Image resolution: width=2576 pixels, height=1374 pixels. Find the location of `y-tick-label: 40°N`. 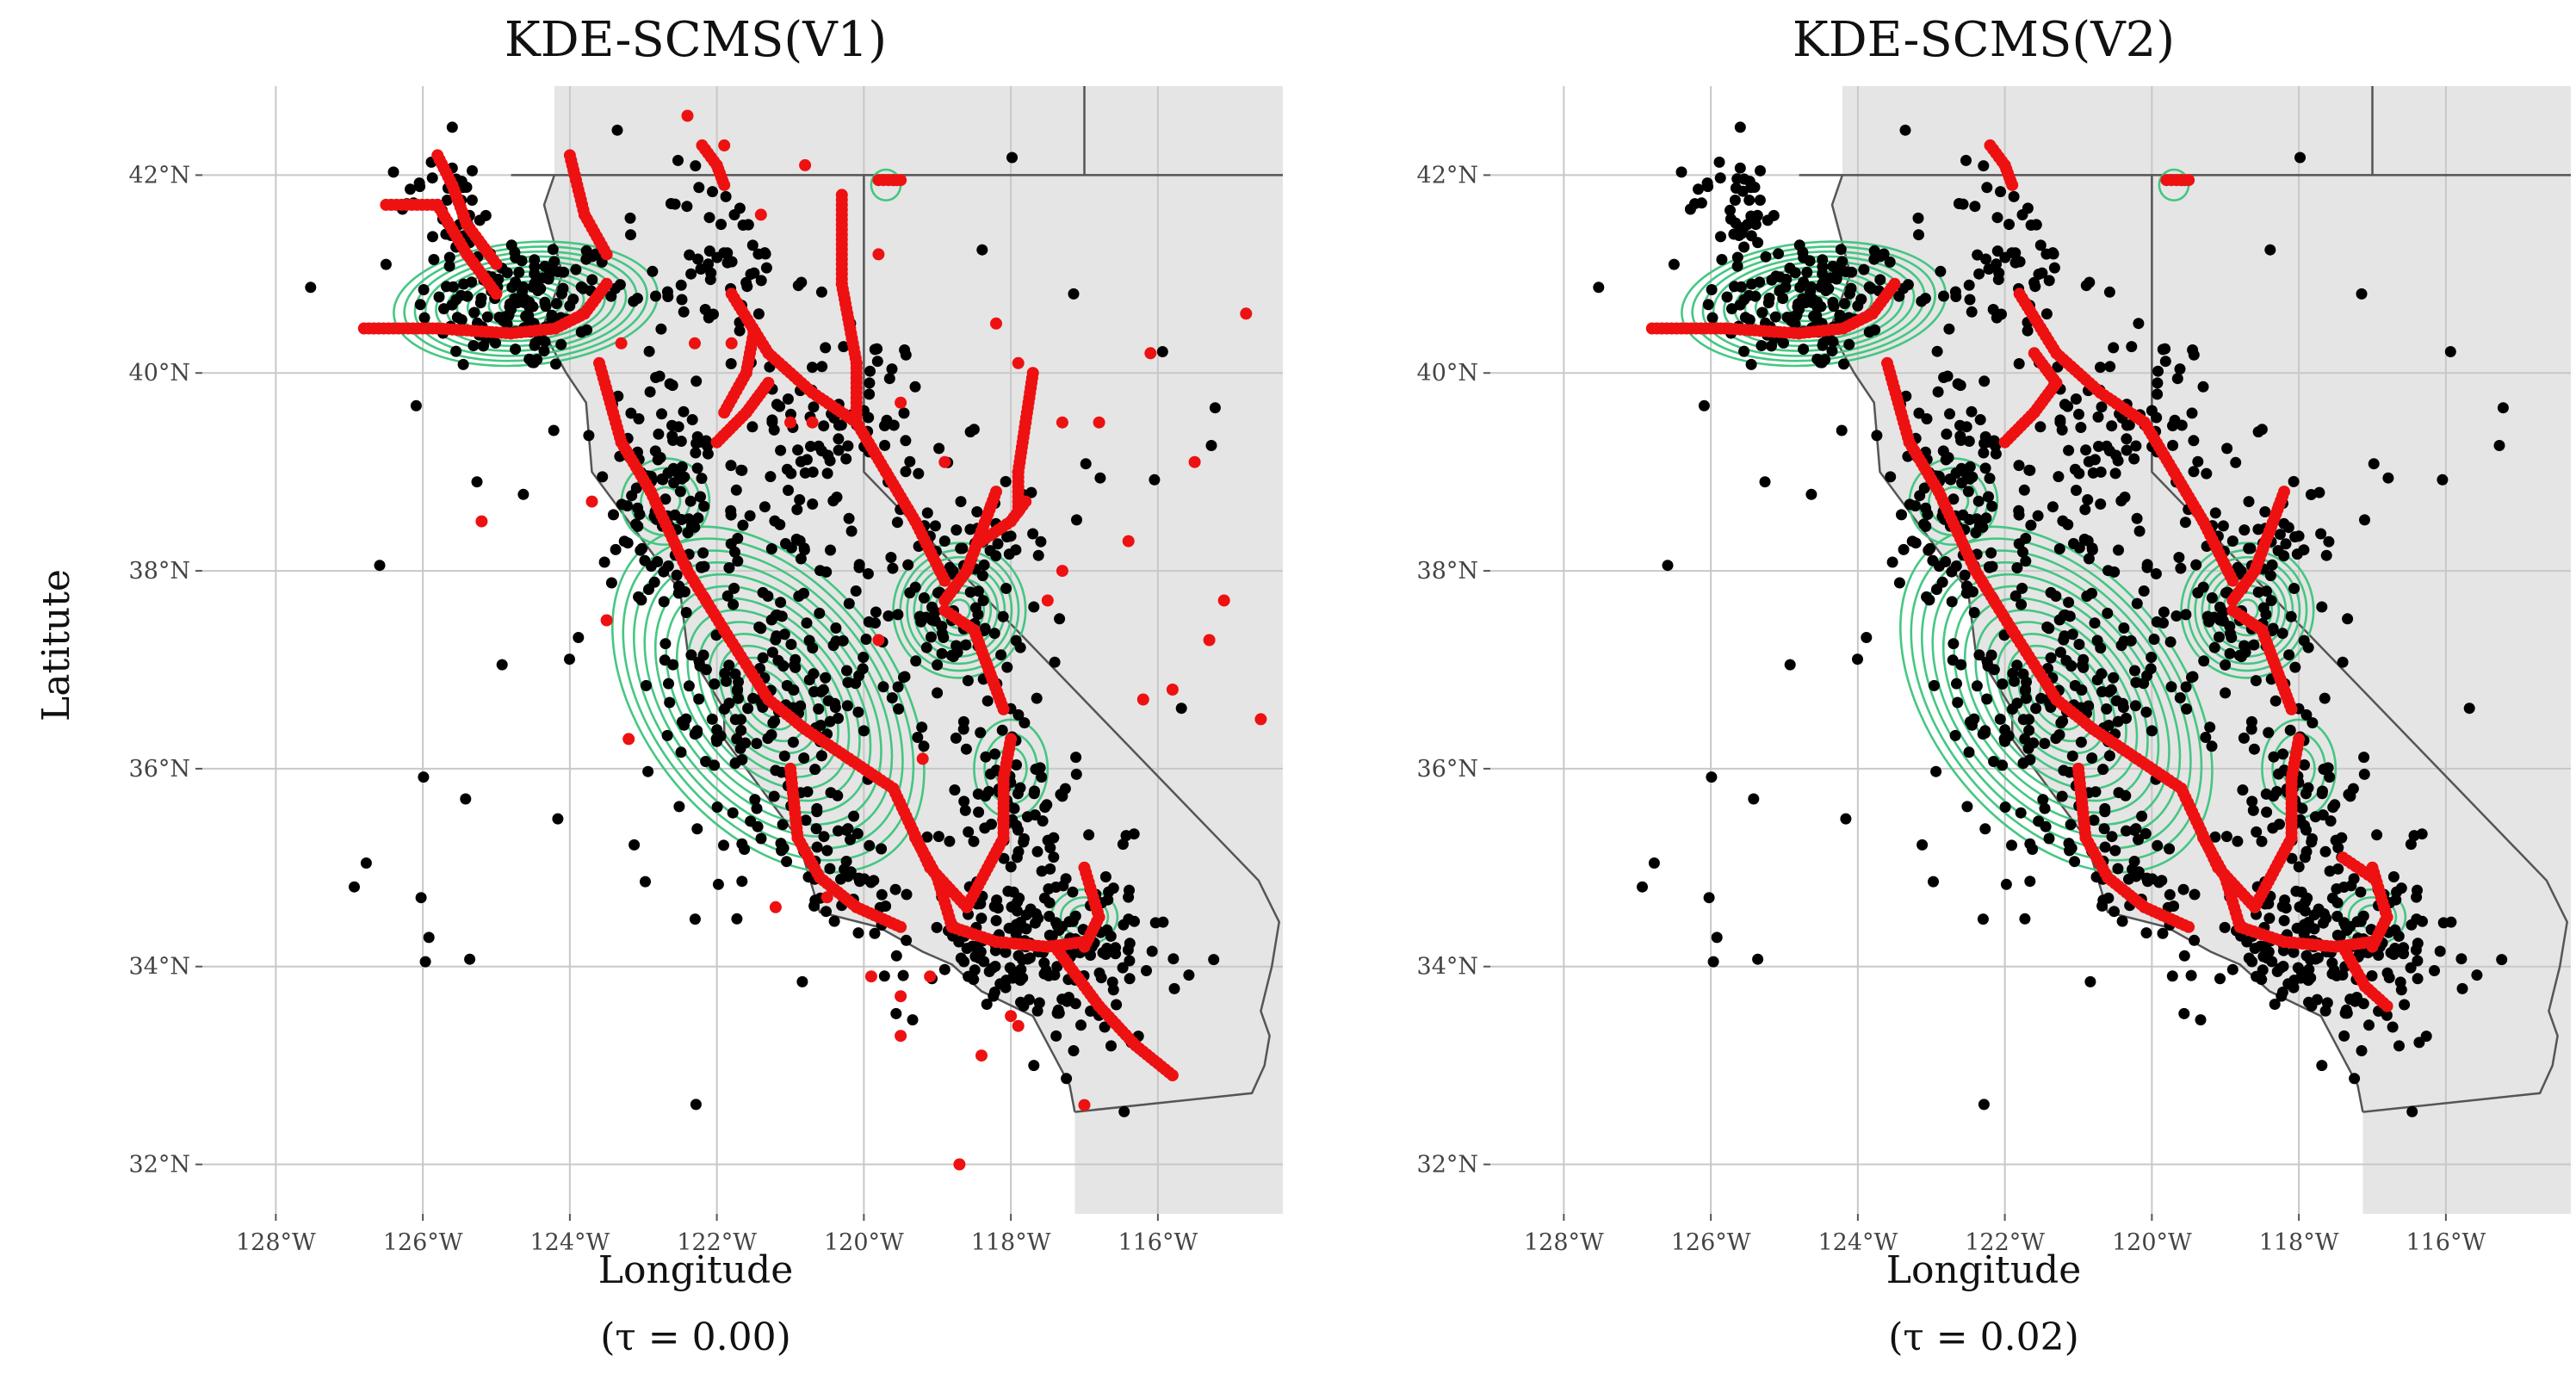

y-tick-label: 40°N is located at coordinates (1448, 373).